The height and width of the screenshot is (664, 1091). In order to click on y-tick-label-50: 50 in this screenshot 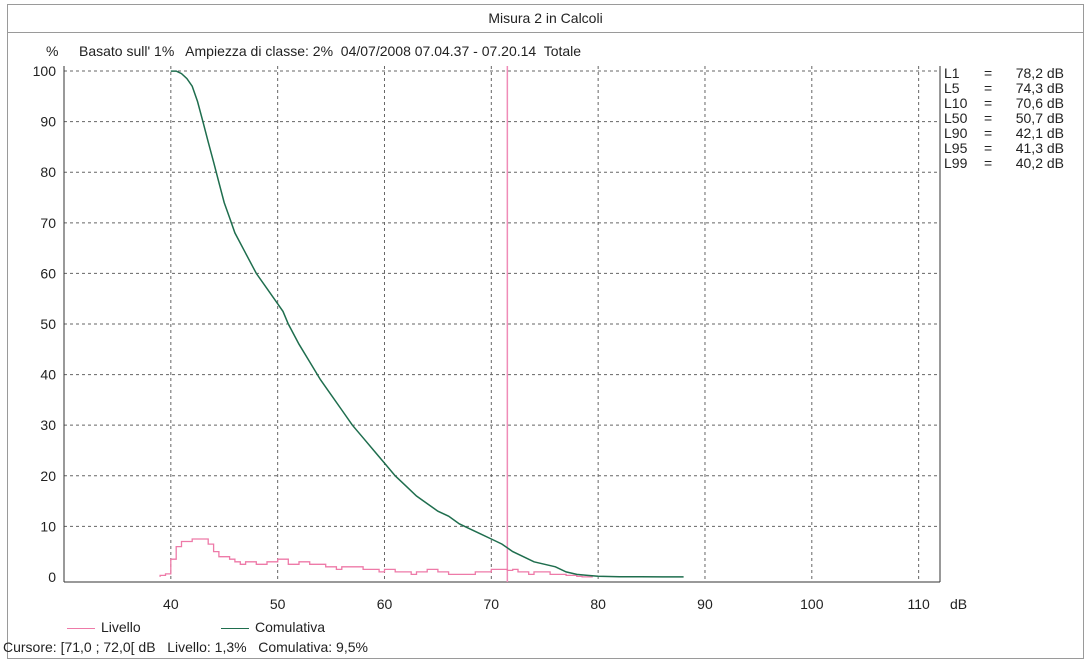, I will do `click(48, 324)`.